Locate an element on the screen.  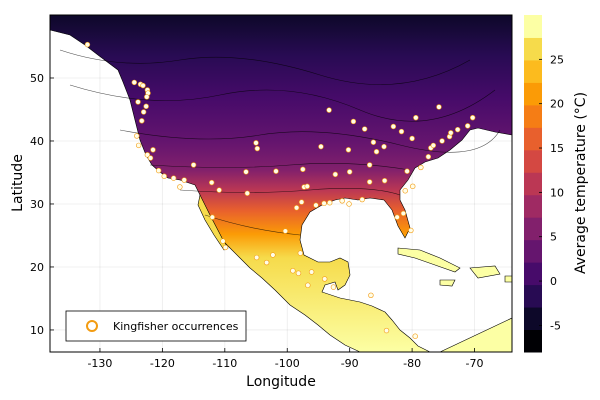
south-america is located at coordinates (475, 334).